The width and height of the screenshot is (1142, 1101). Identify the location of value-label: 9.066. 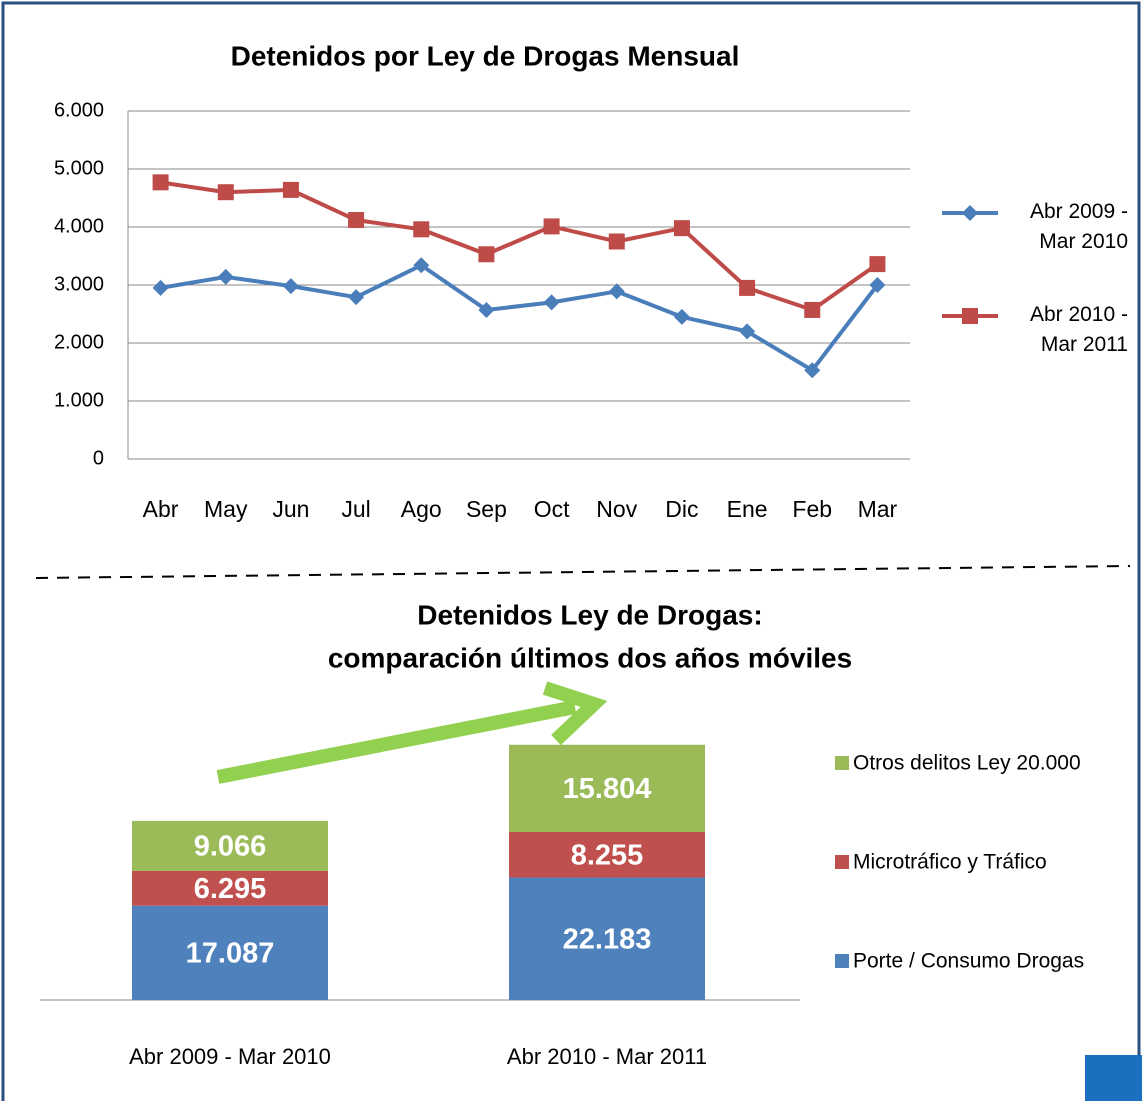
(230, 847).